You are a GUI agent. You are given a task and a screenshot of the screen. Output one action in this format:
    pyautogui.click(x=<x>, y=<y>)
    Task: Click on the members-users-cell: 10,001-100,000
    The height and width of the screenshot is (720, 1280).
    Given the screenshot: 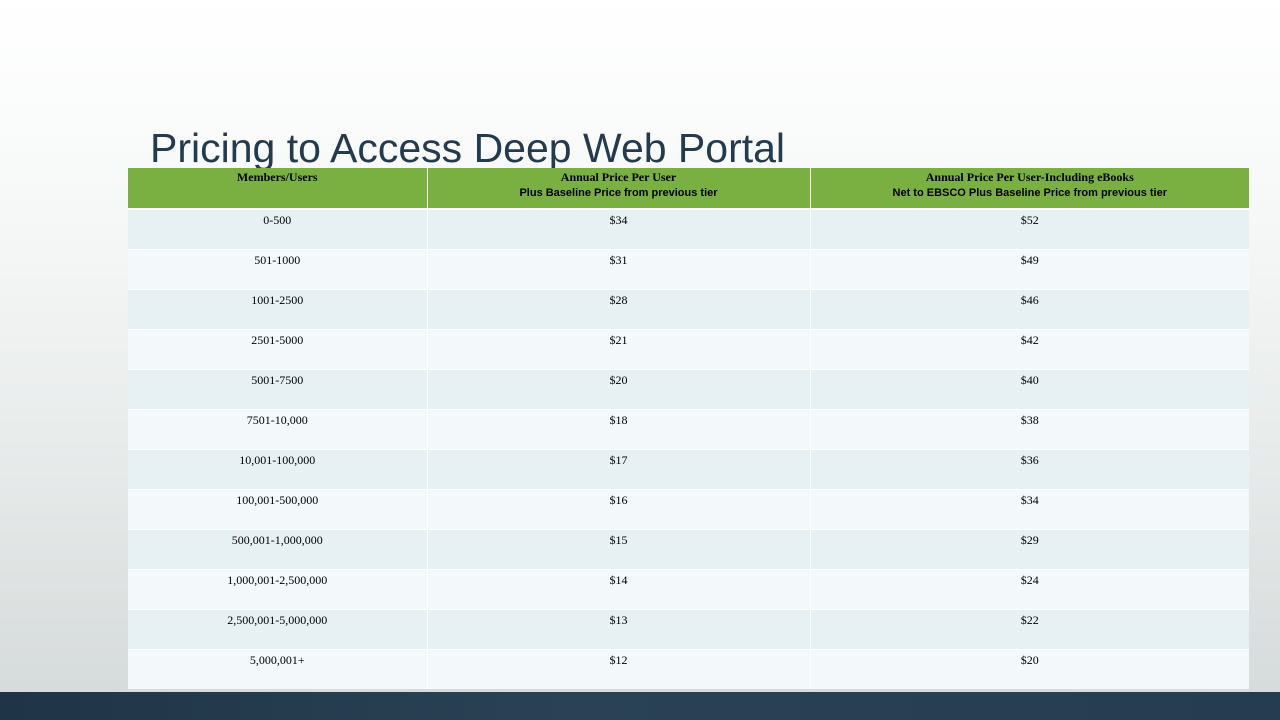 What is the action you would take?
    pyautogui.click(x=278, y=468)
    